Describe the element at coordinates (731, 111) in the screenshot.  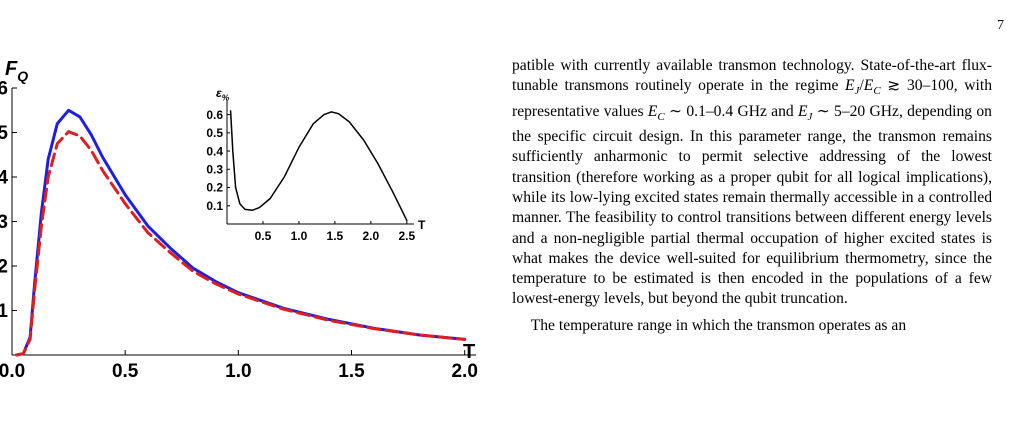
I see `text-fragment: ∼ 0.1–0.4 GHz and` at that location.